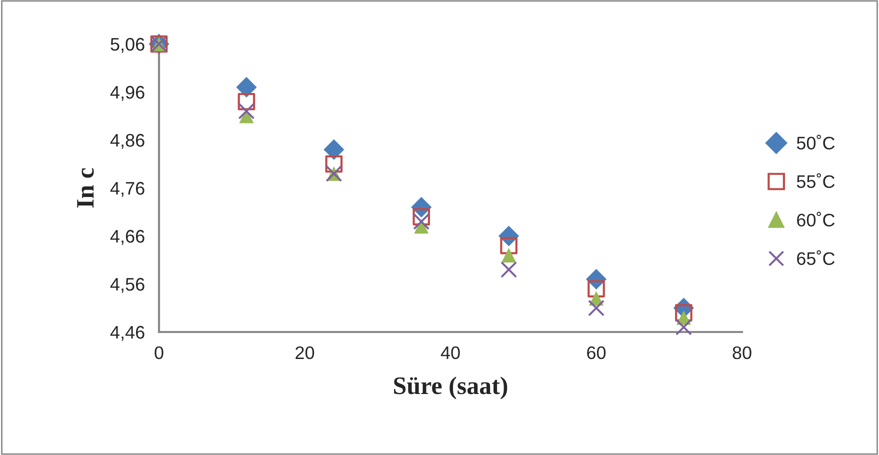 Image resolution: width=879 pixels, height=455 pixels. What do you see at coordinates (127, 285) in the screenshot?
I see `y-tick-label: 4,56` at bounding box center [127, 285].